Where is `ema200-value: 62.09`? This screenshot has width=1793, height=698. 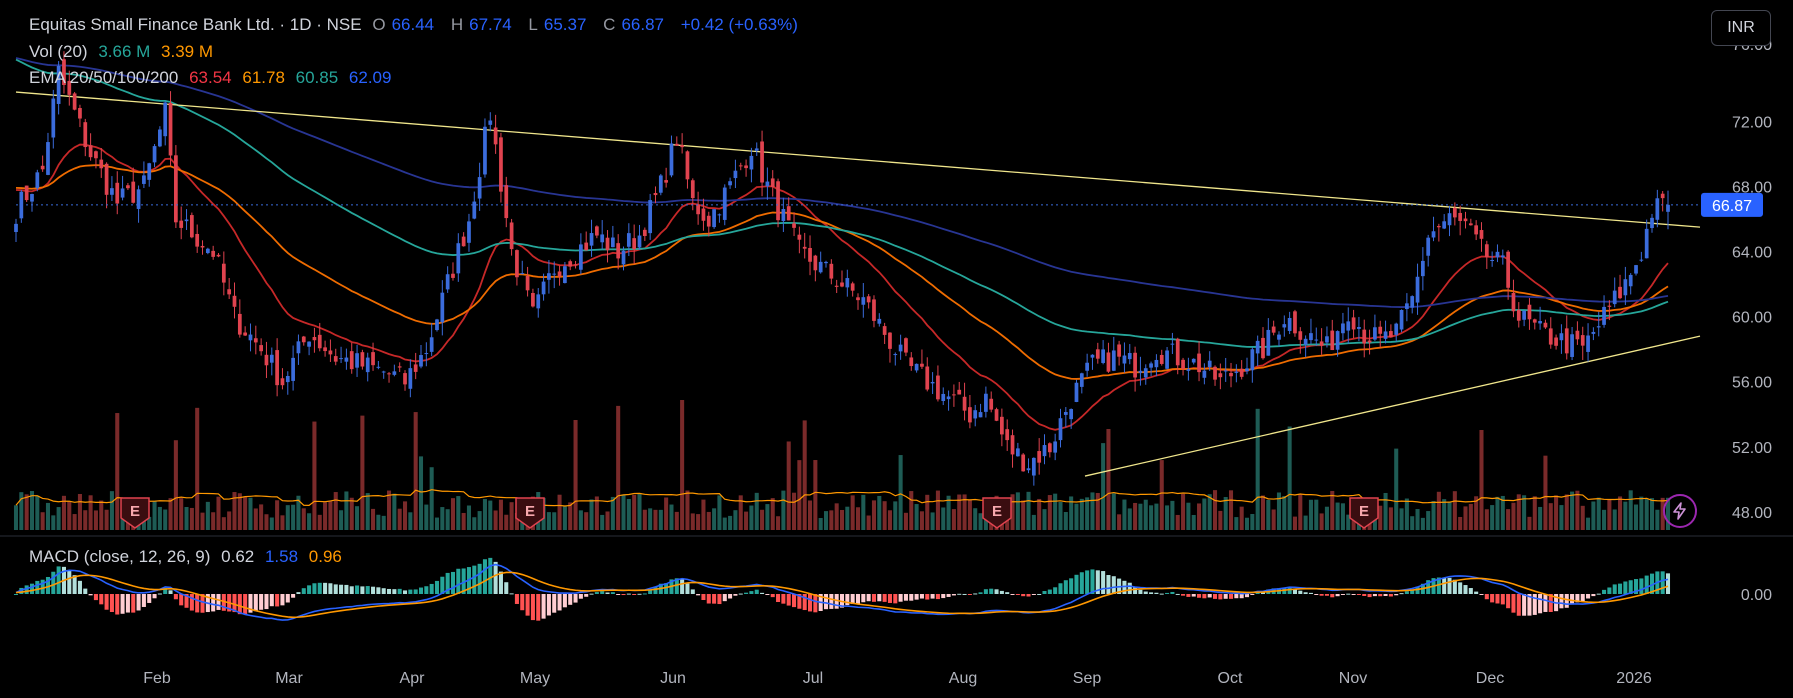 ema200-value: 62.09 is located at coordinates (370, 77).